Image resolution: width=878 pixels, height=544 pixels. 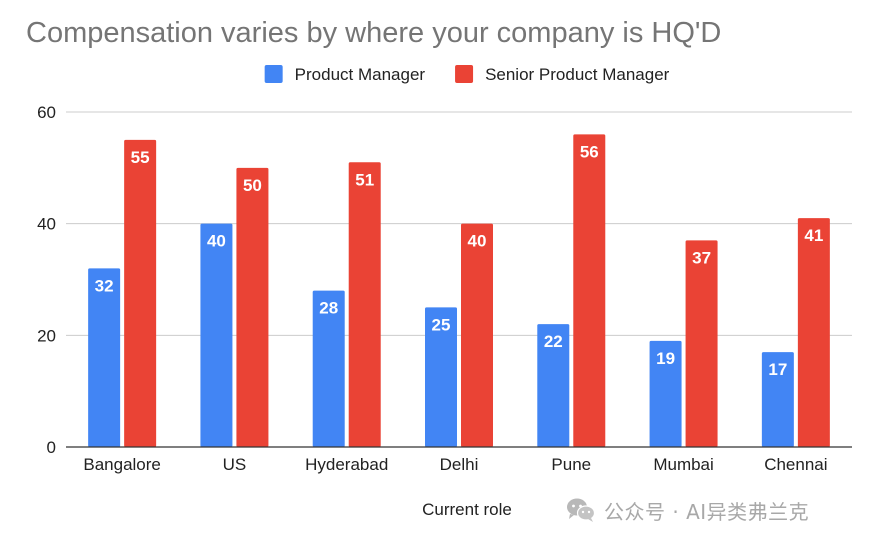 What do you see at coordinates (589, 151) in the screenshot?
I see `data-label-1-4: 56` at bounding box center [589, 151].